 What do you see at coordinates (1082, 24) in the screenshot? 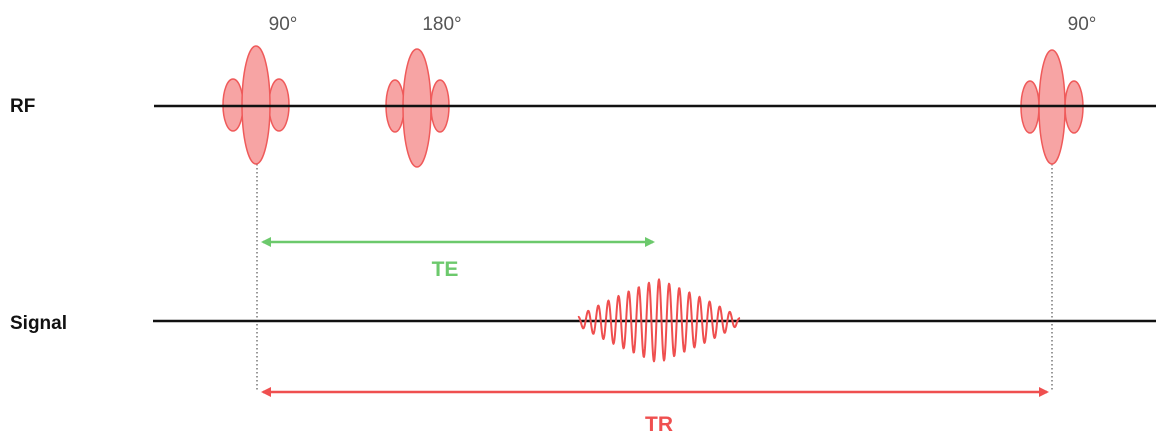
I see `pulse-90-label-second: 90°` at bounding box center [1082, 24].